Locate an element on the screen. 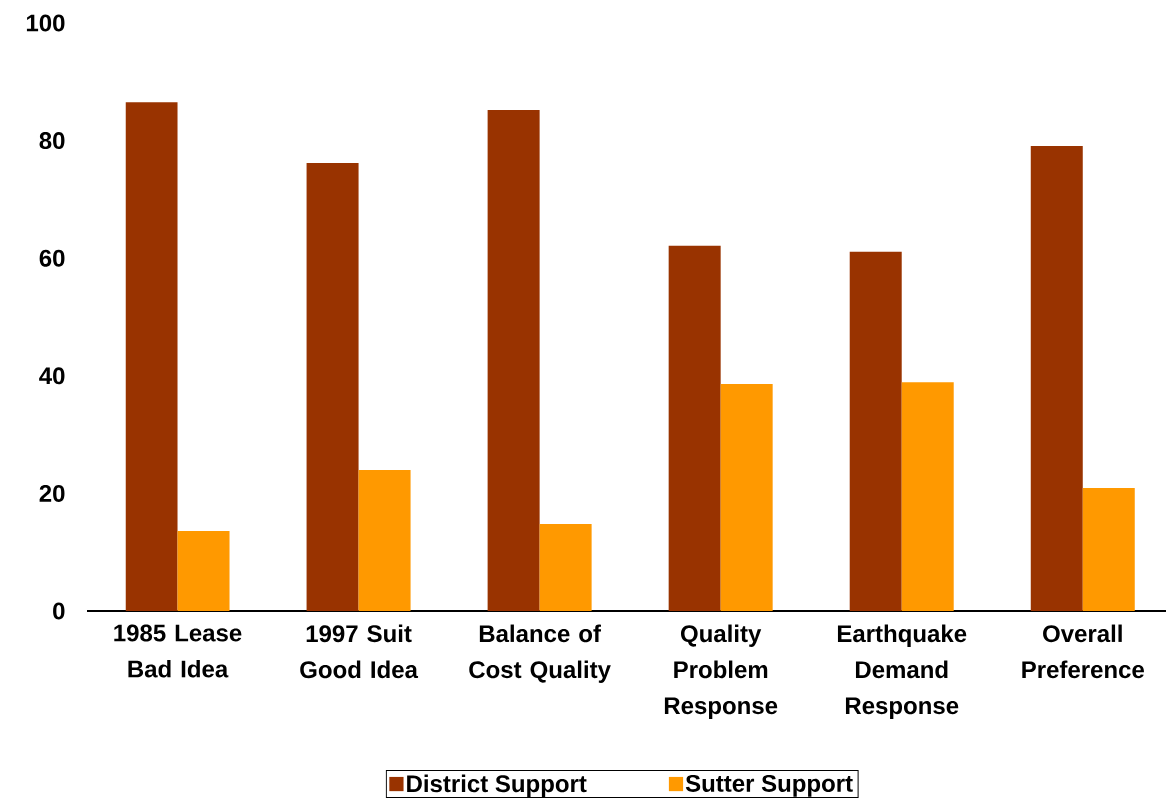 The image size is (1166, 798). y-tick-label: 40 is located at coordinates (52, 376).